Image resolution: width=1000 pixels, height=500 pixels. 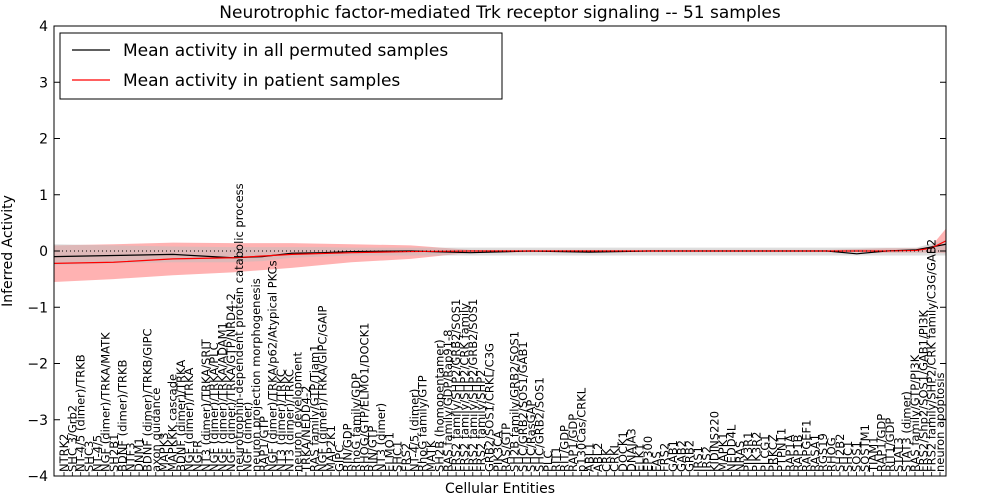 What do you see at coordinates (715, 441) in the screenshot?
I see `entity-label: KIDINS220` at bounding box center [715, 441].